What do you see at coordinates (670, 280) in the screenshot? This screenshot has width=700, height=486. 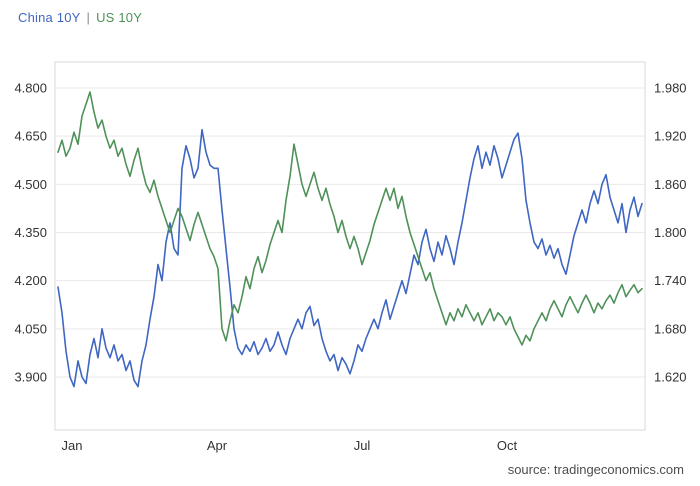 I see `y-axis-right-tick-label: 1.740` at bounding box center [670, 280].